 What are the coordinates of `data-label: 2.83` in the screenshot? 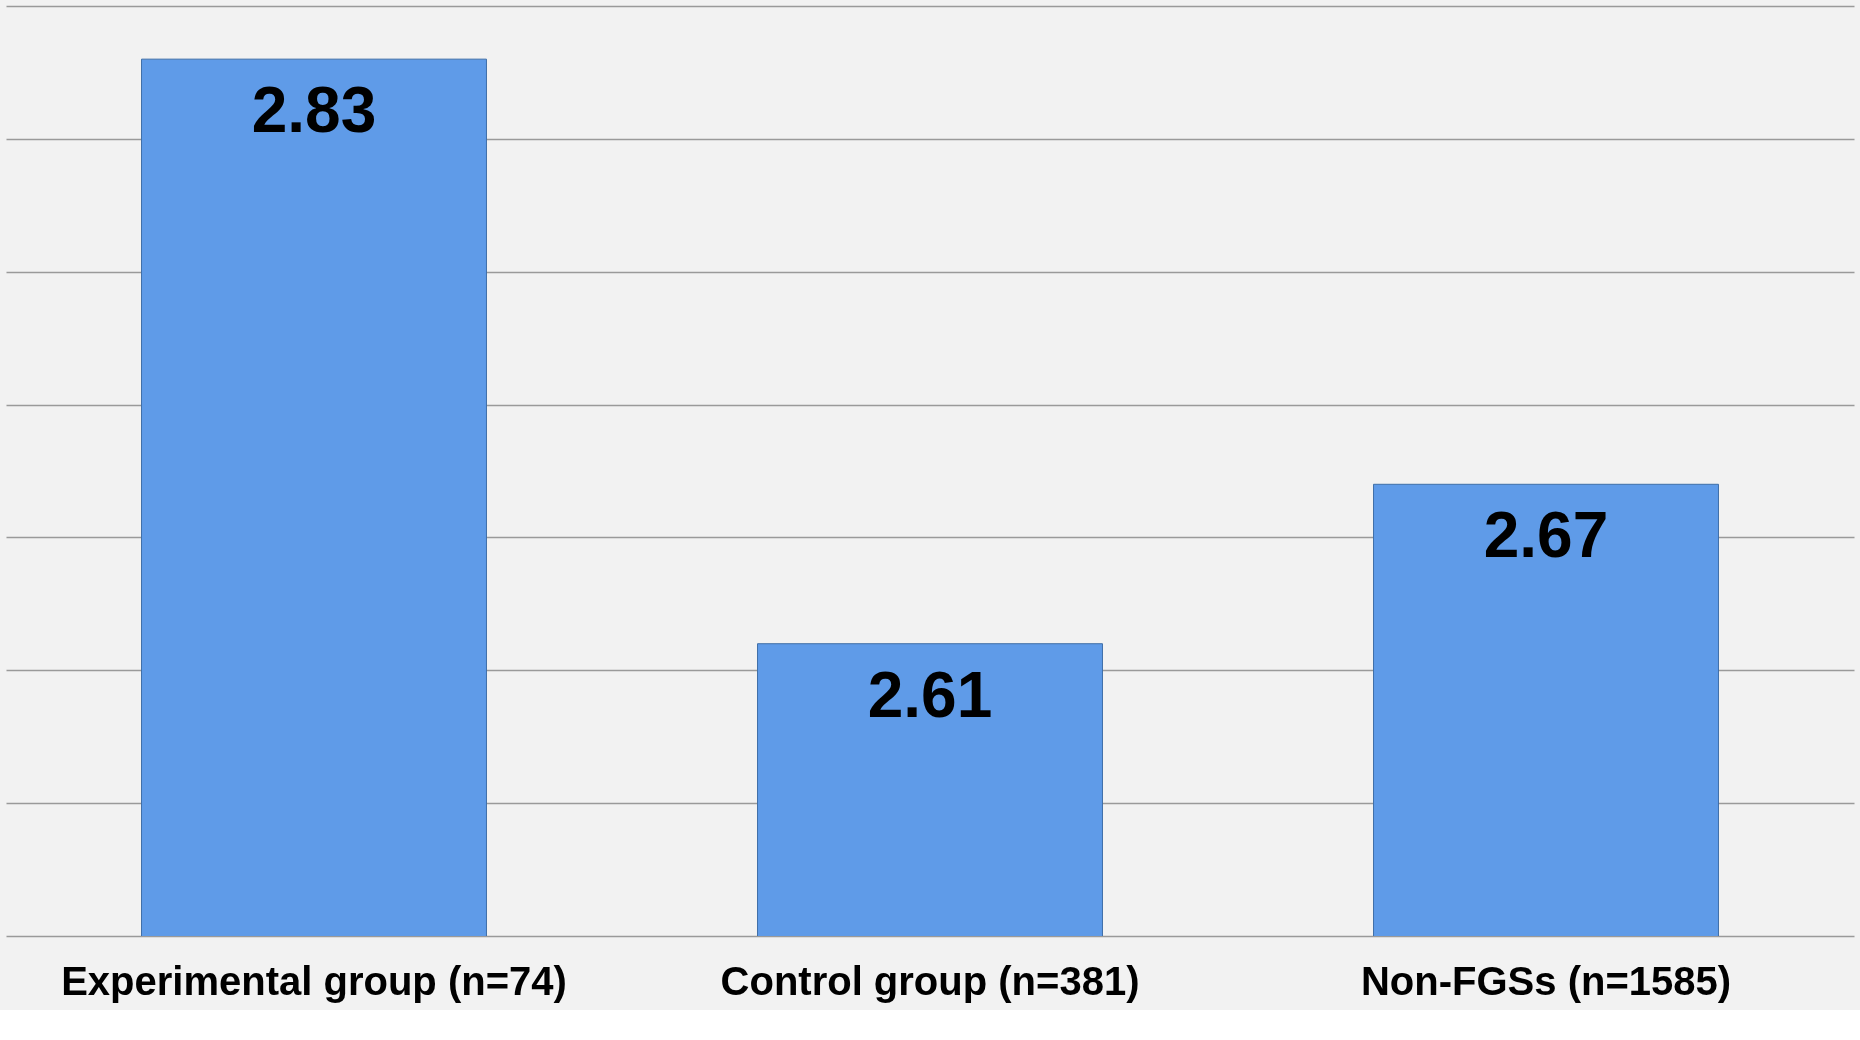 It's located at (314, 110).